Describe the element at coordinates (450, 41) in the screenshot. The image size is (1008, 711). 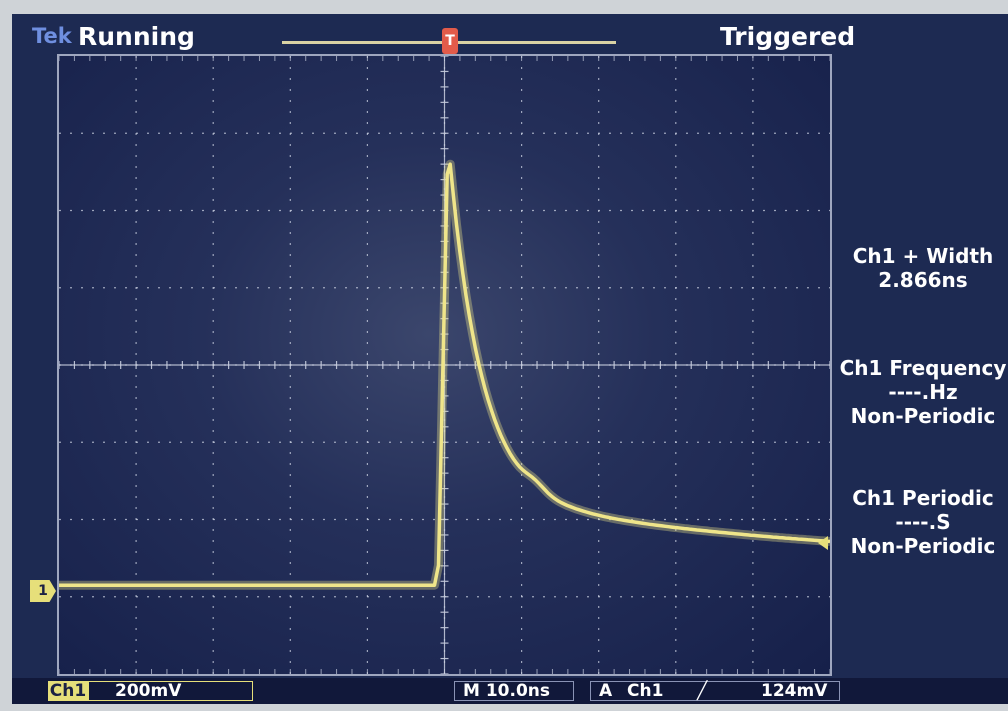
I see `trigger-marker-icon: T` at that location.